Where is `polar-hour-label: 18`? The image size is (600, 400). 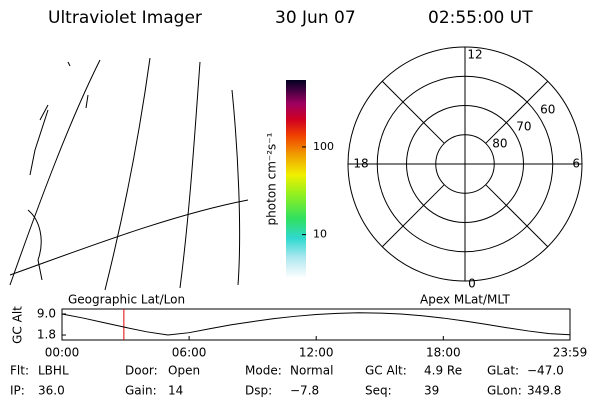
polar-hour-label: 18 is located at coordinates (360, 164).